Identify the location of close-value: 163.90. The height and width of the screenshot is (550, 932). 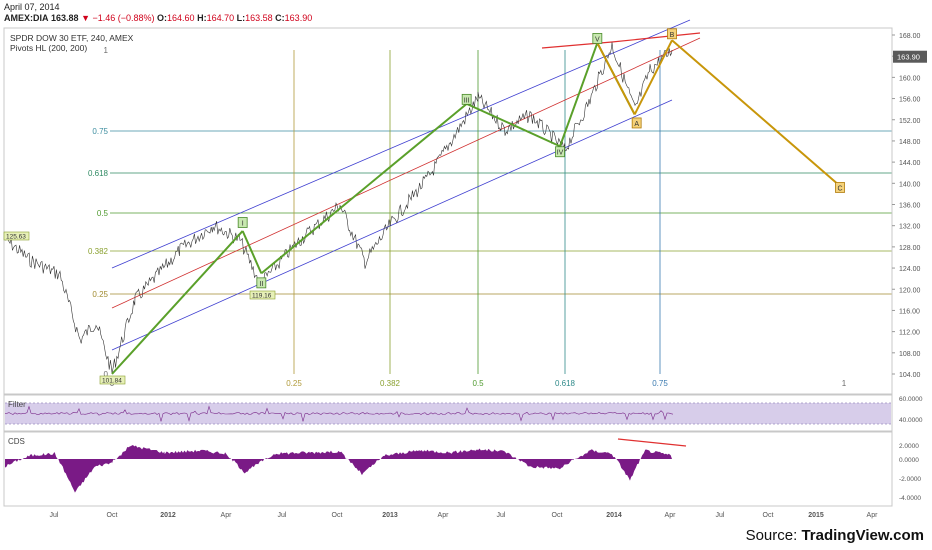
(298, 18).